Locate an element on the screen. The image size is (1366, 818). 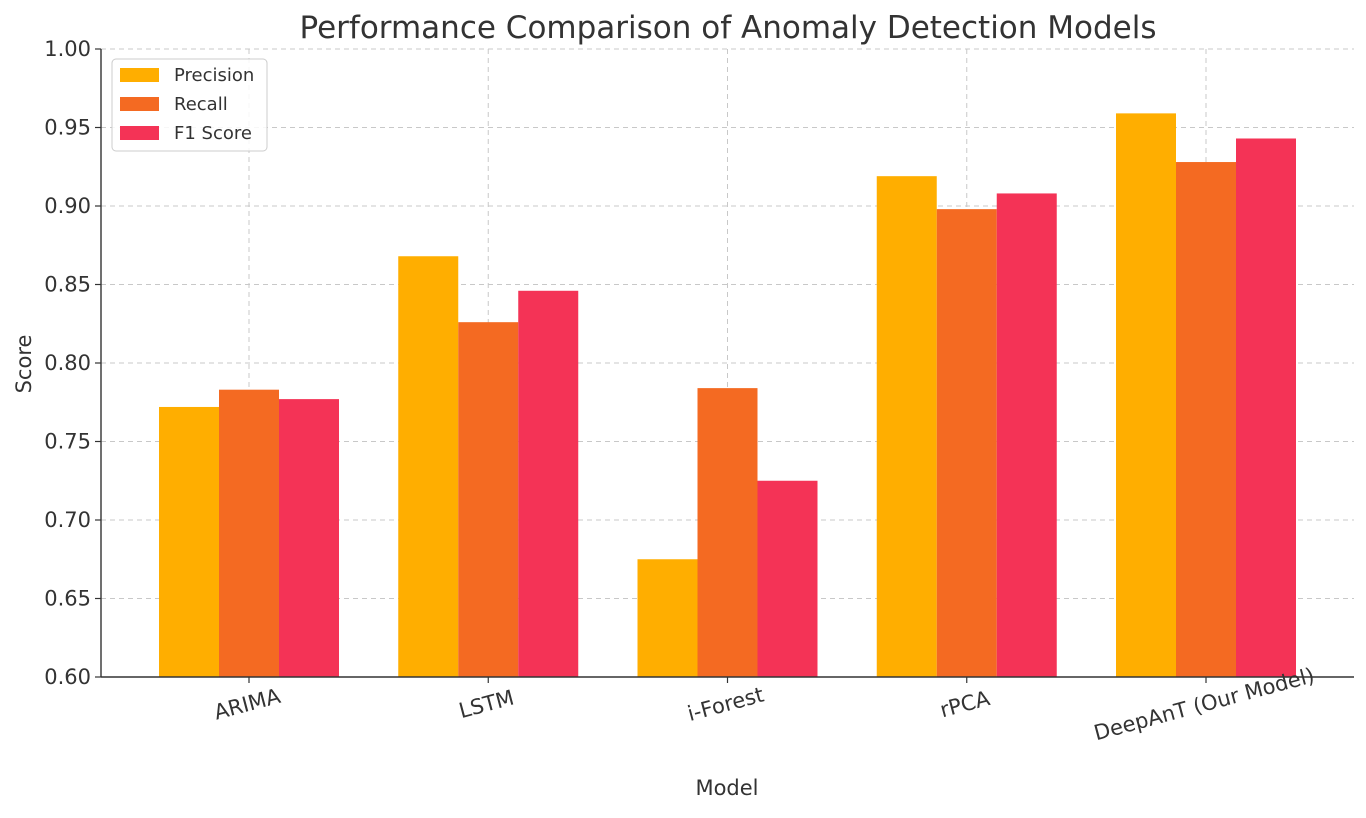
y-tick-label: 0.70 is located at coordinates (67, 520).